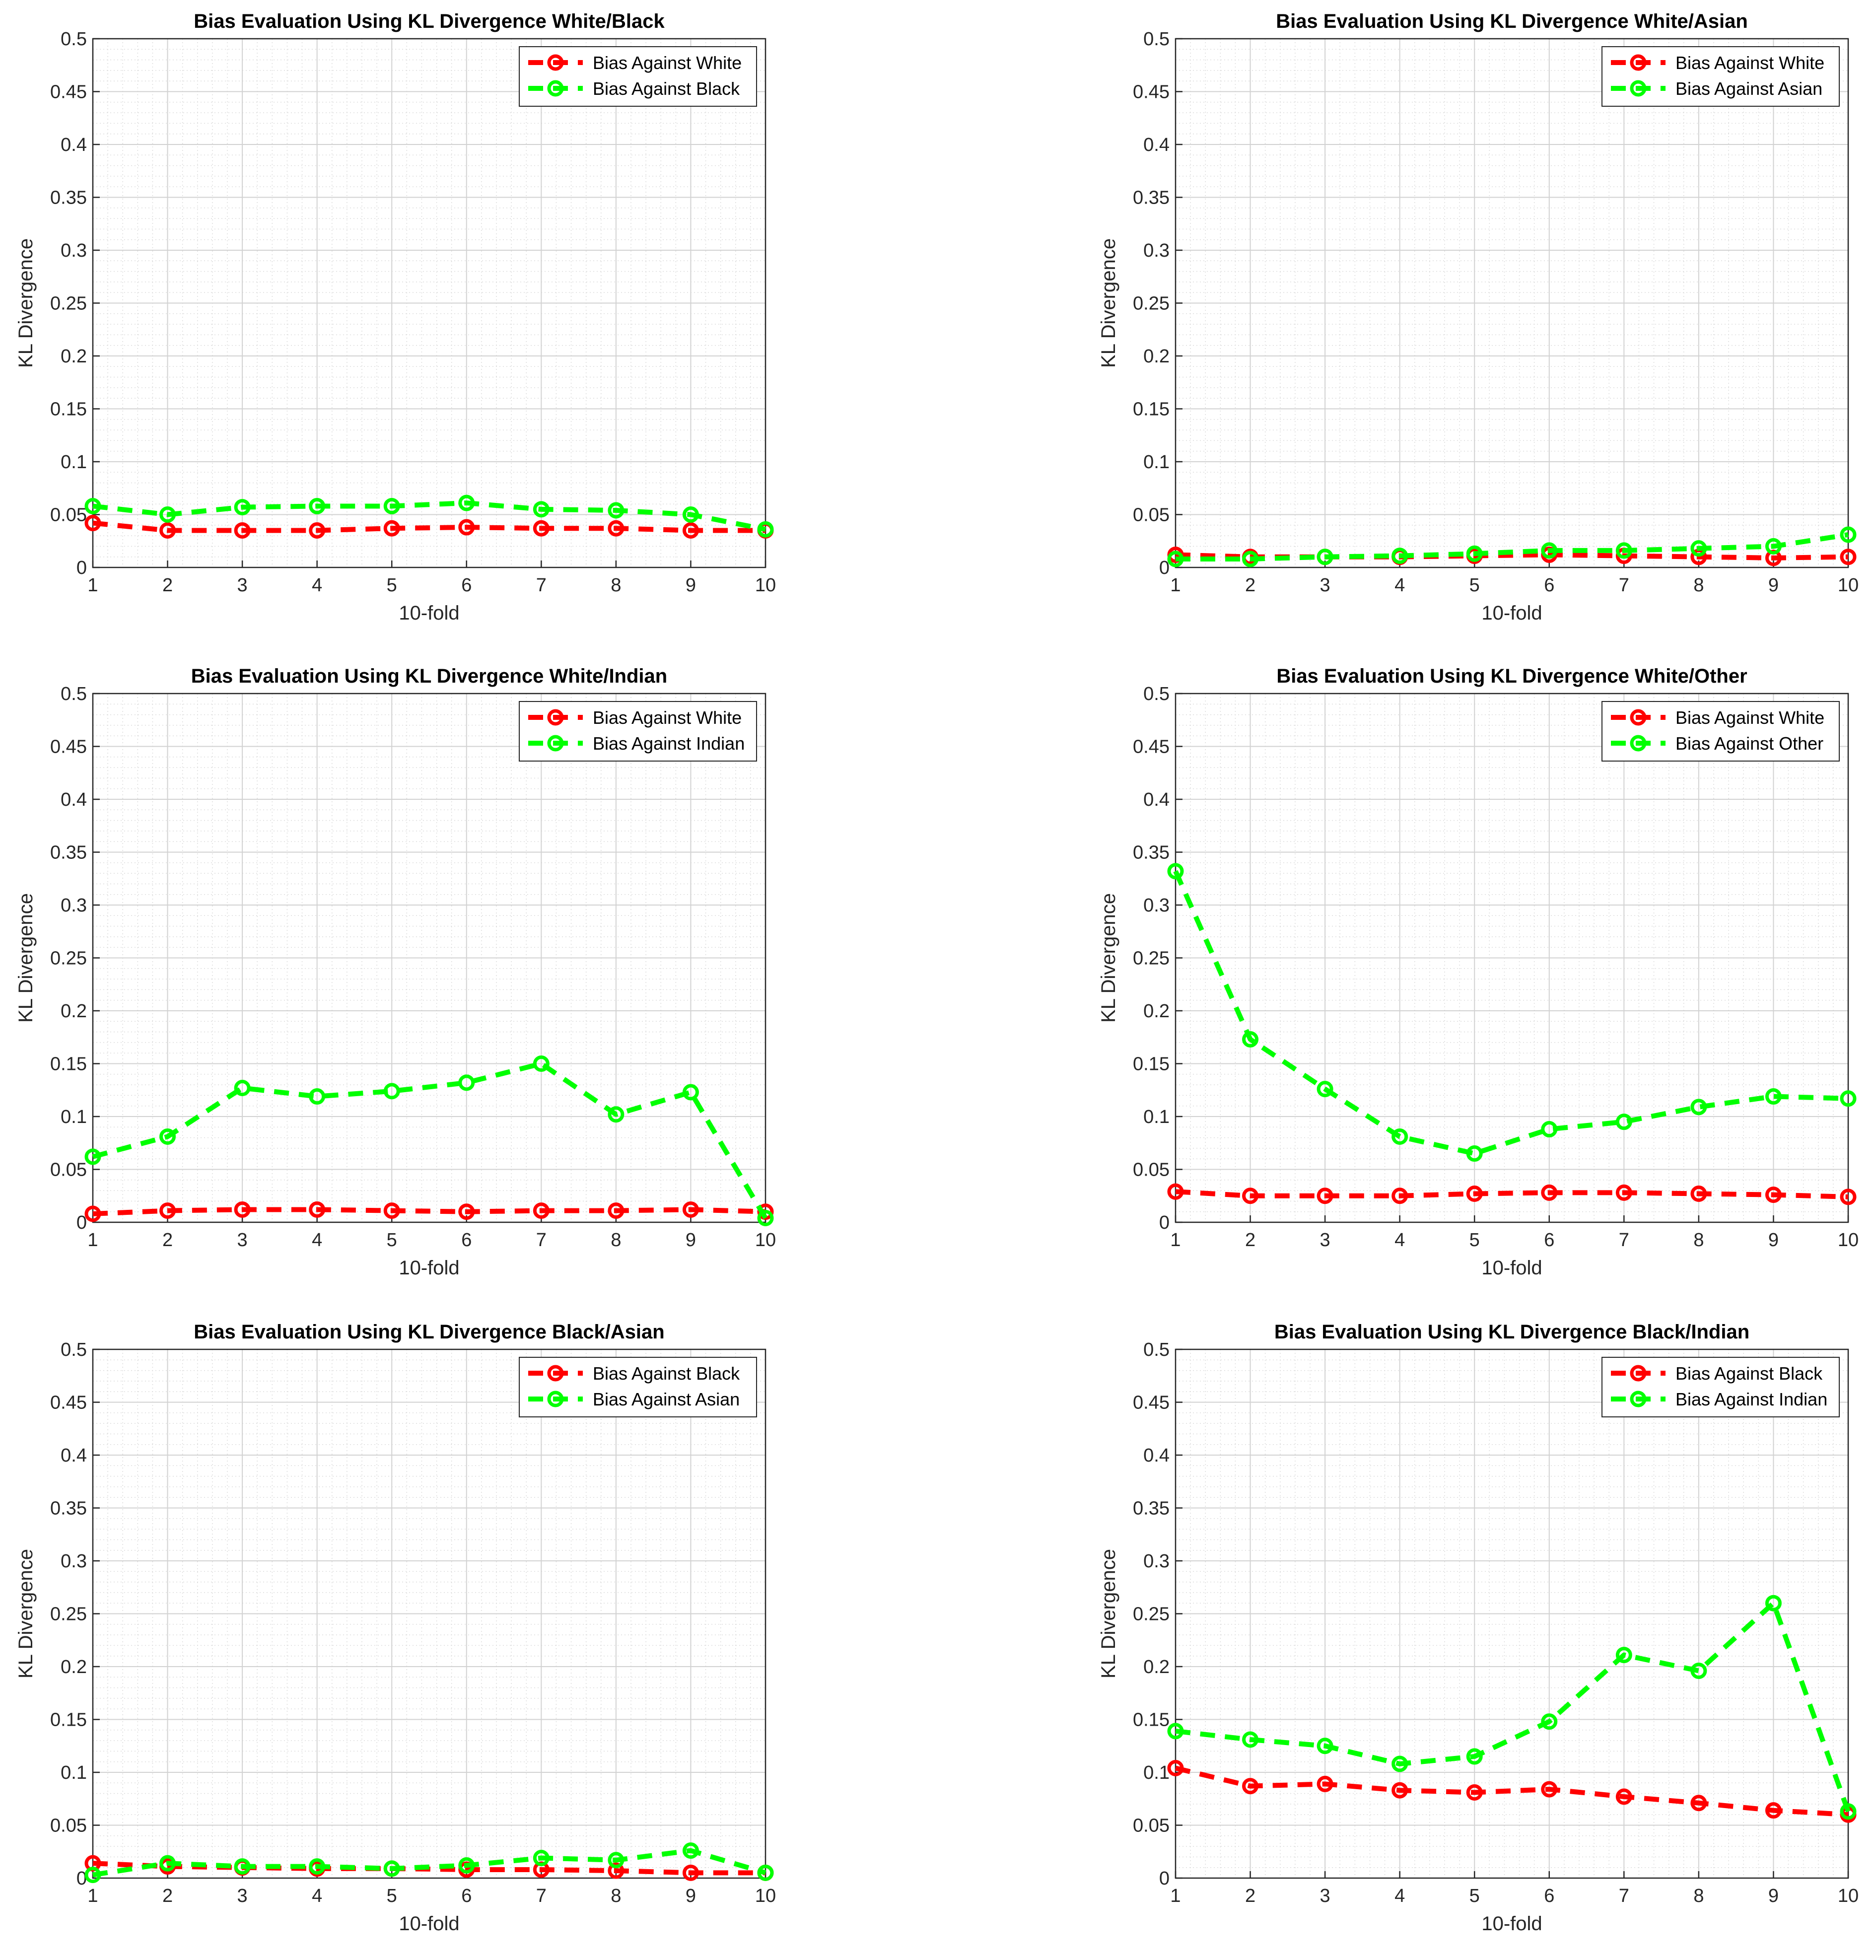  Describe the element at coordinates (242, 1896) in the screenshot. I see `x-tick-label: 3` at that location.